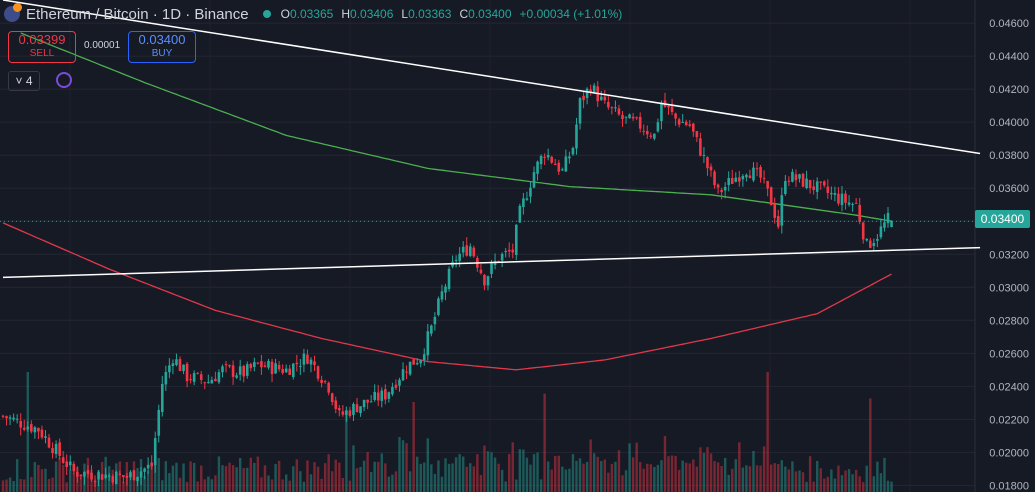  Describe the element at coordinates (1009, 420) in the screenshot. I see `y-tick-label: 0.02200` at that location.